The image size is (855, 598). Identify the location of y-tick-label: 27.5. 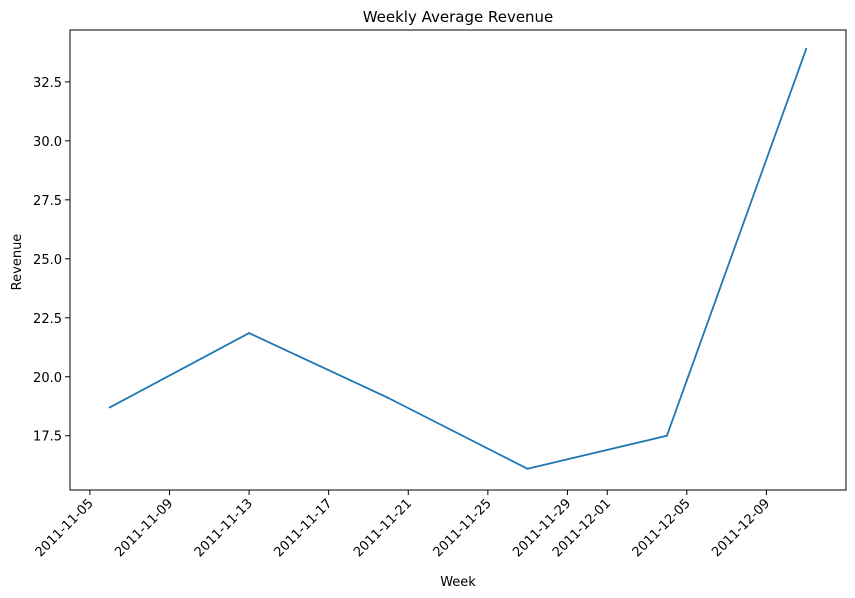
(47, 201).